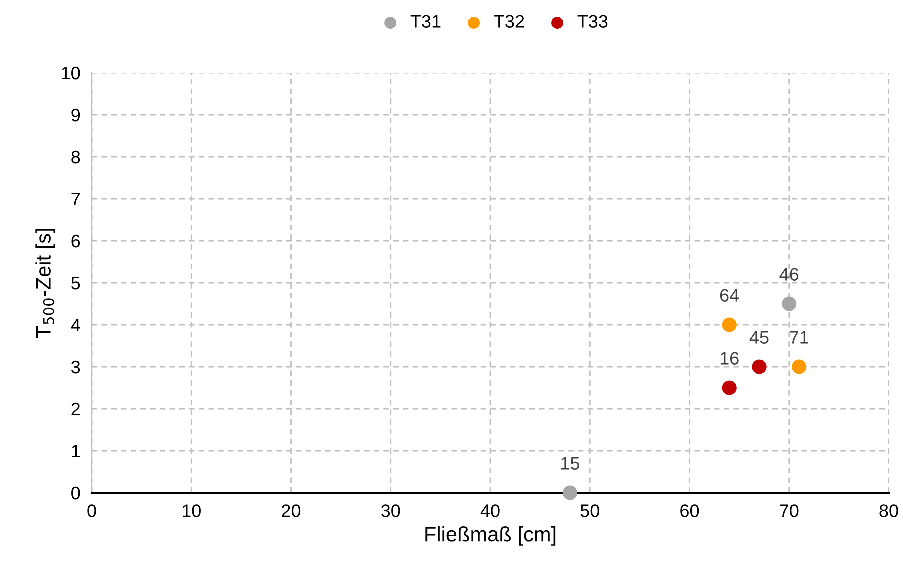 The width and height of the screenshot is (903, 572). Describe the element at coordinates (730, 295) in the screenshot. I see `annotation: 64` at that location.